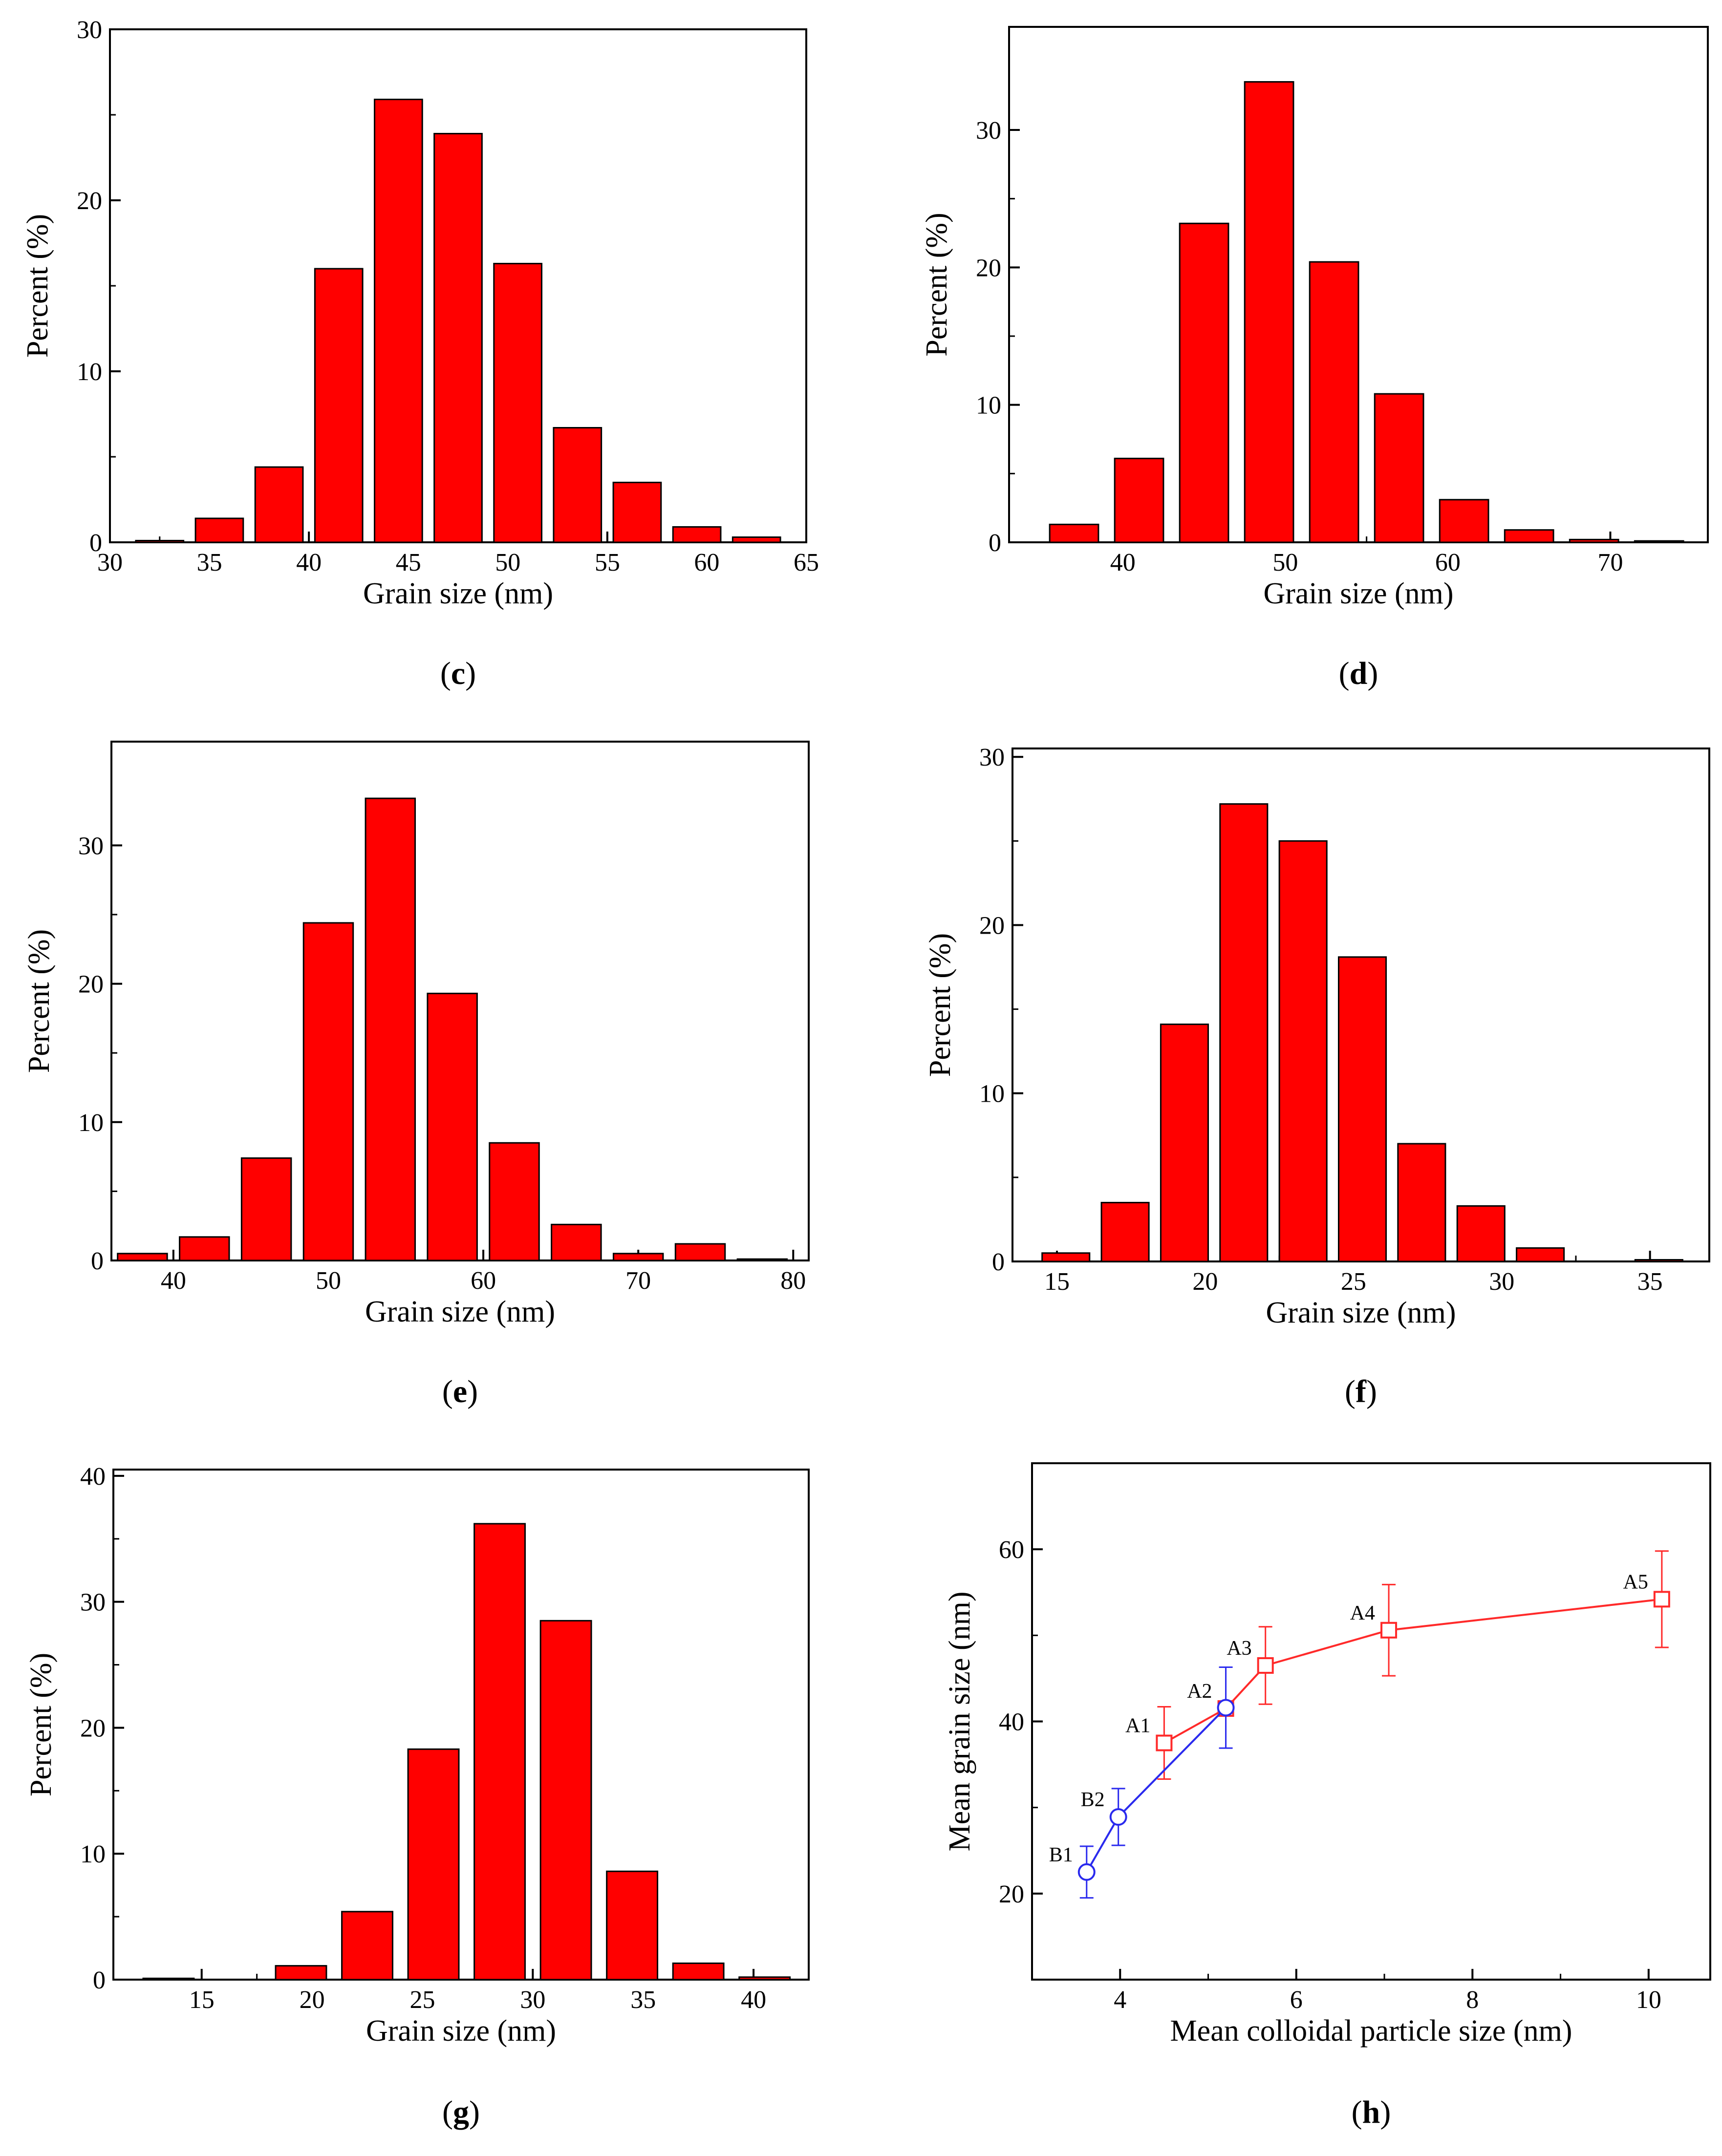  I want to click on x-tick-label: 70, so click(638, 1281).